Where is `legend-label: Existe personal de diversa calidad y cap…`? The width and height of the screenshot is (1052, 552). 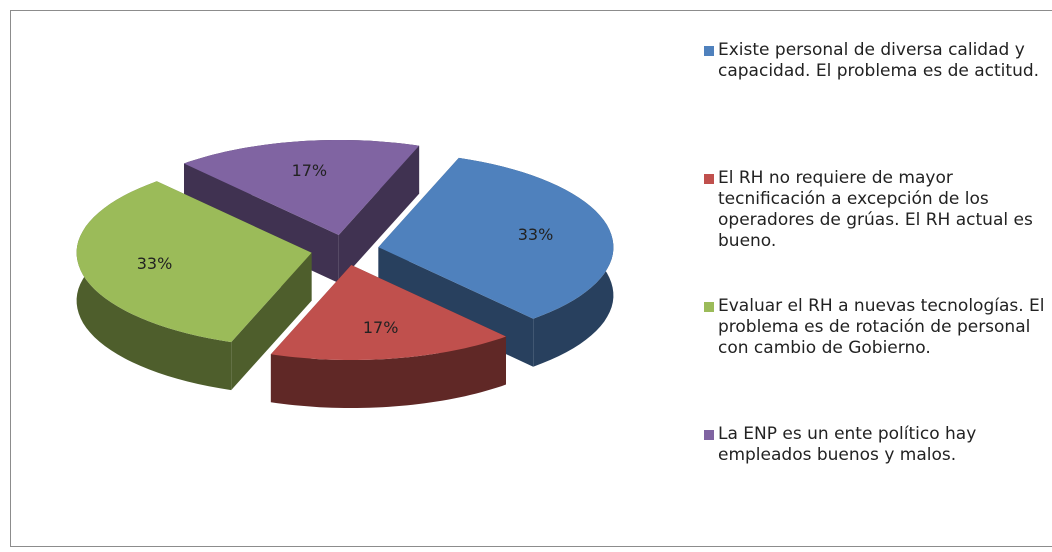 legend-label: Existe personal de diversa calidad y cap… is located at coordinates (884, 61).